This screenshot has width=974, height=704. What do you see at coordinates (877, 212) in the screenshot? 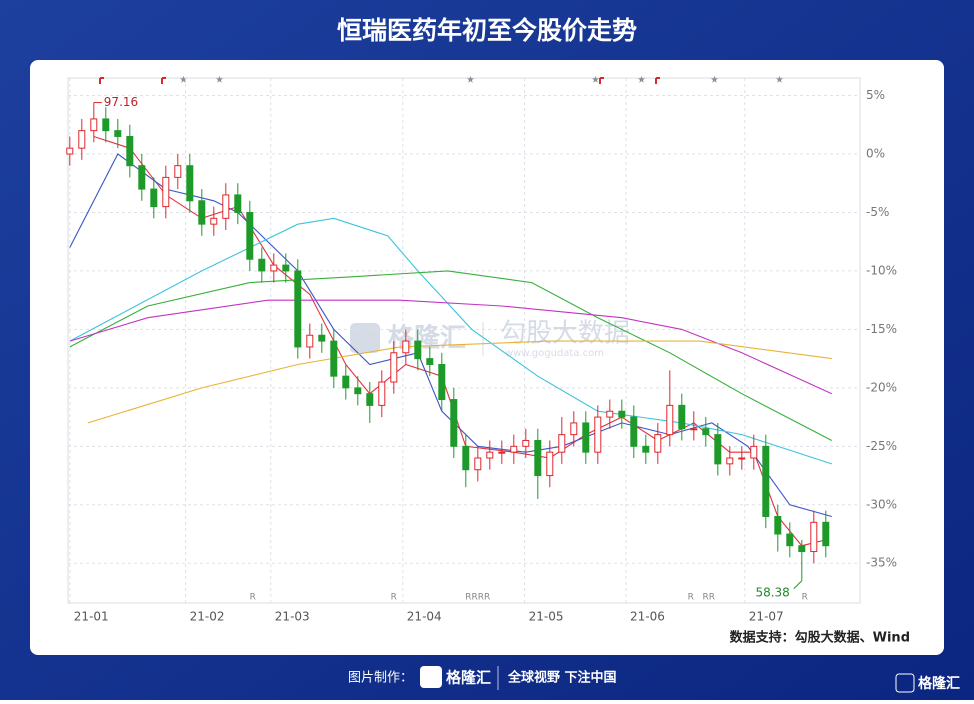
I see `y-tick-label: -5%` at bounding box center [877, 212].